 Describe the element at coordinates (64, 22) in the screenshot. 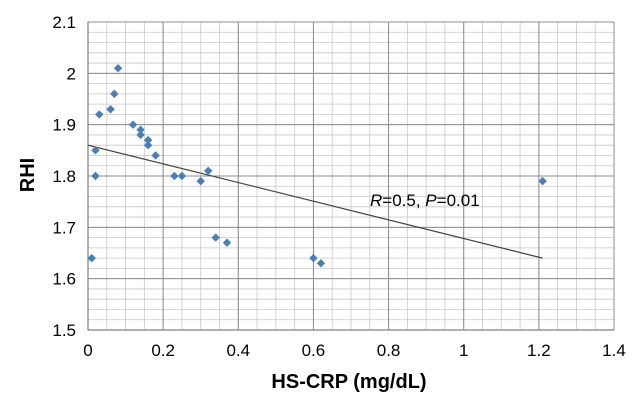

I see `y-tick-label: 2.1` at that location.